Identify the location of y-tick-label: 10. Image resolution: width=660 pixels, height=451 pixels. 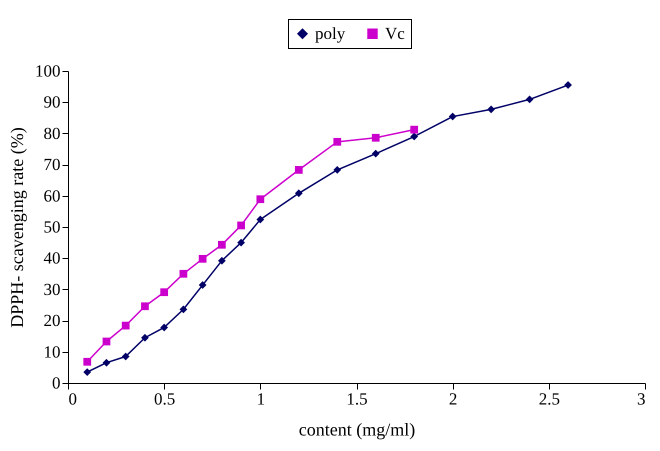
(52, 352).